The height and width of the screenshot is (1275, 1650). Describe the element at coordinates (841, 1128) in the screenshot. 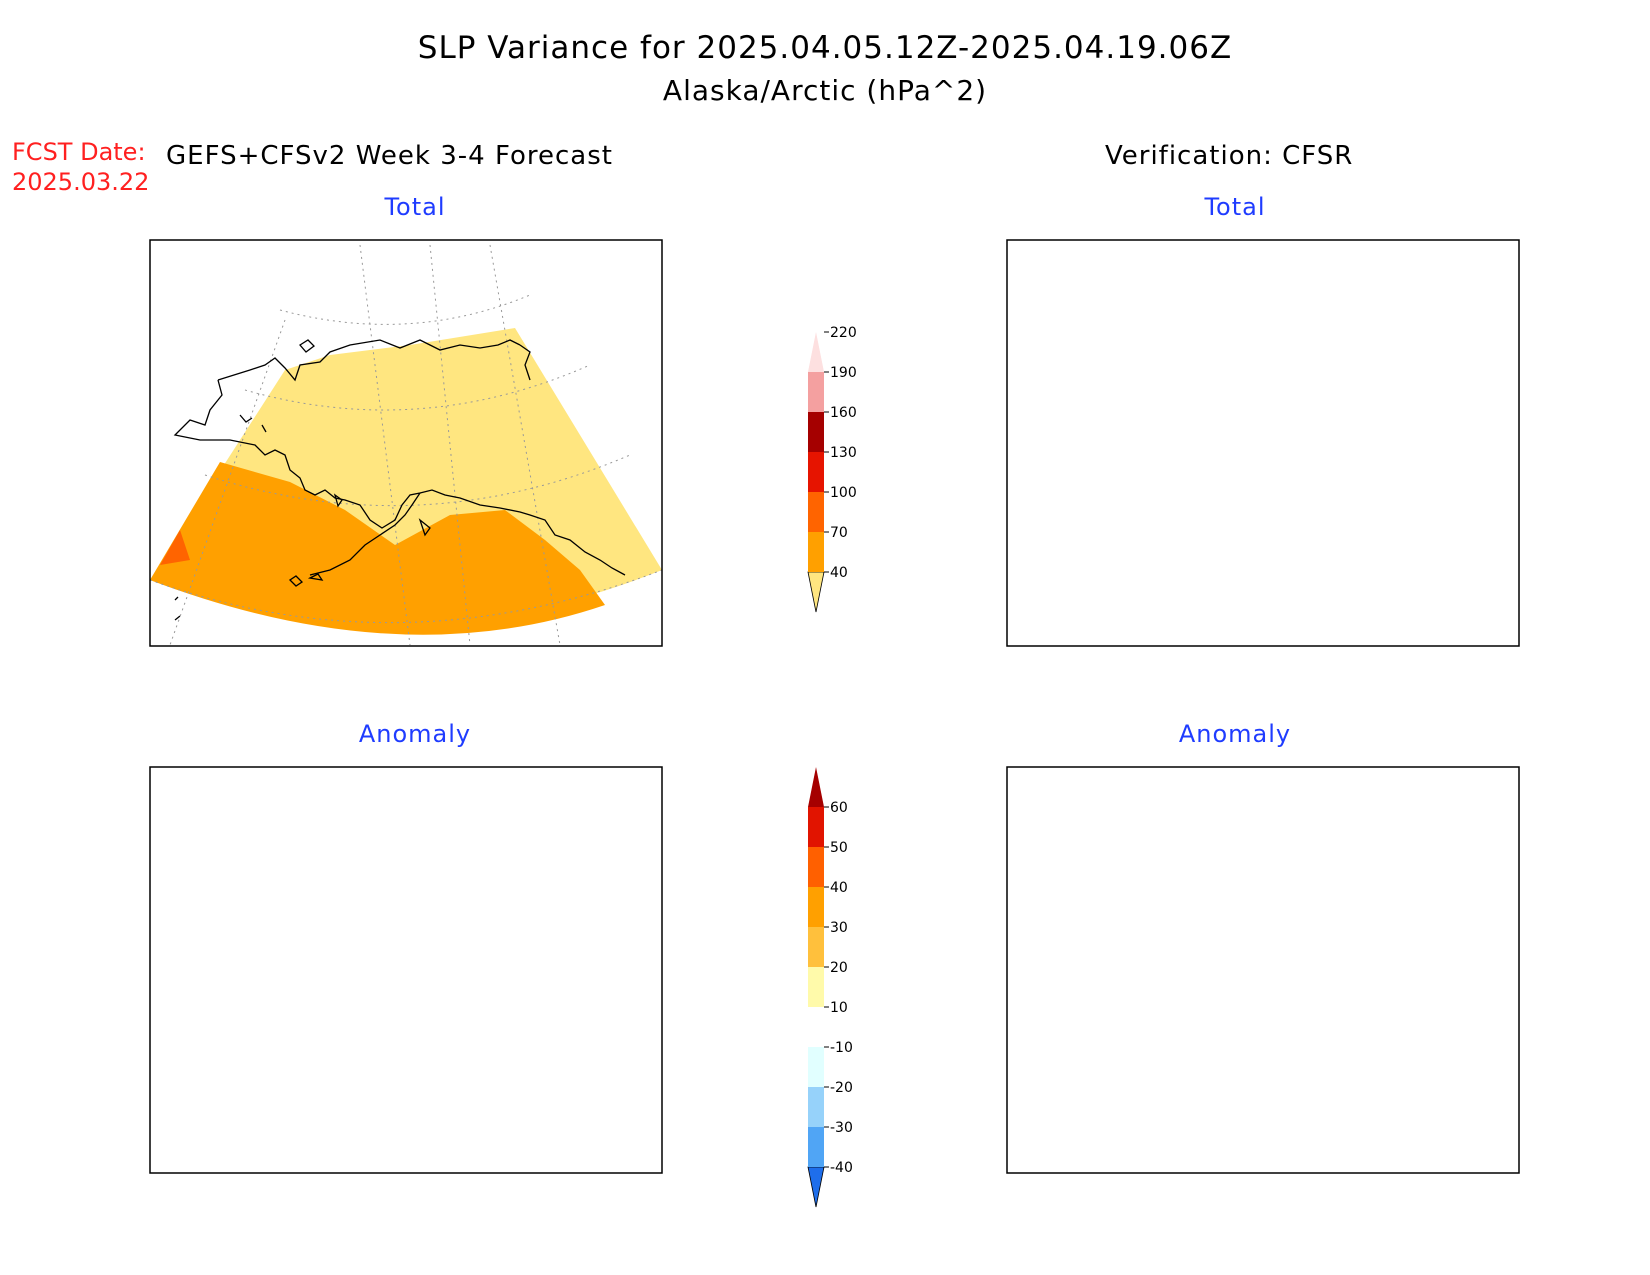

I see `anomaly-colorbar-tick-label: -30` at that location.